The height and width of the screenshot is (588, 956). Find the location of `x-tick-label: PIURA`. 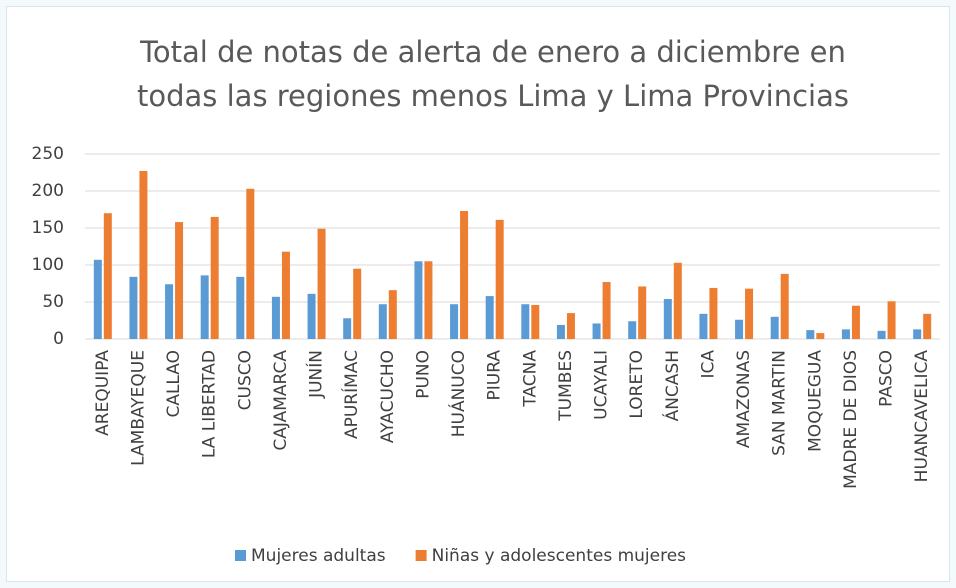

x-tick-label: PIURA is located at coordinates (495, 375).